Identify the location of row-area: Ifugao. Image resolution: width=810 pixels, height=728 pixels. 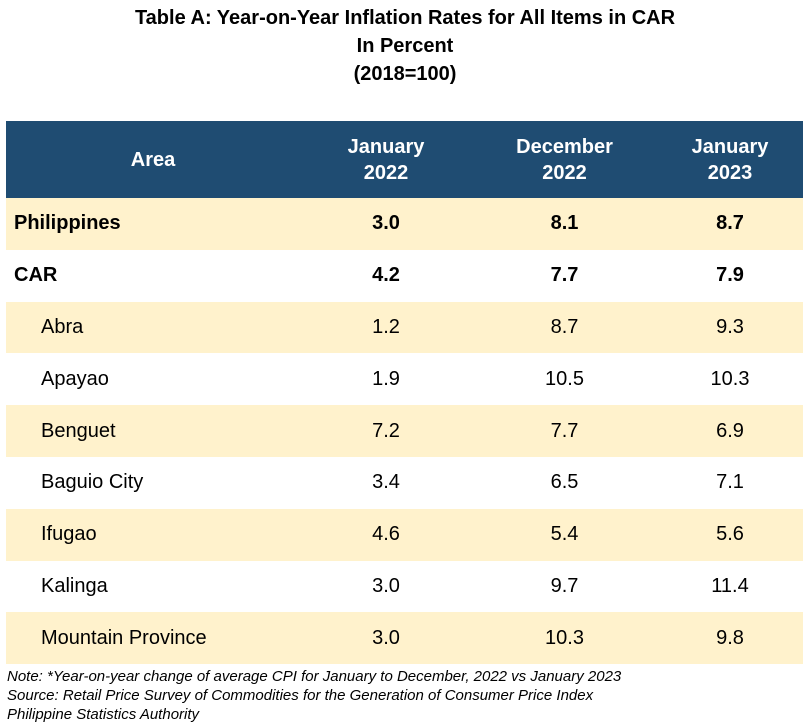
(69, 534).